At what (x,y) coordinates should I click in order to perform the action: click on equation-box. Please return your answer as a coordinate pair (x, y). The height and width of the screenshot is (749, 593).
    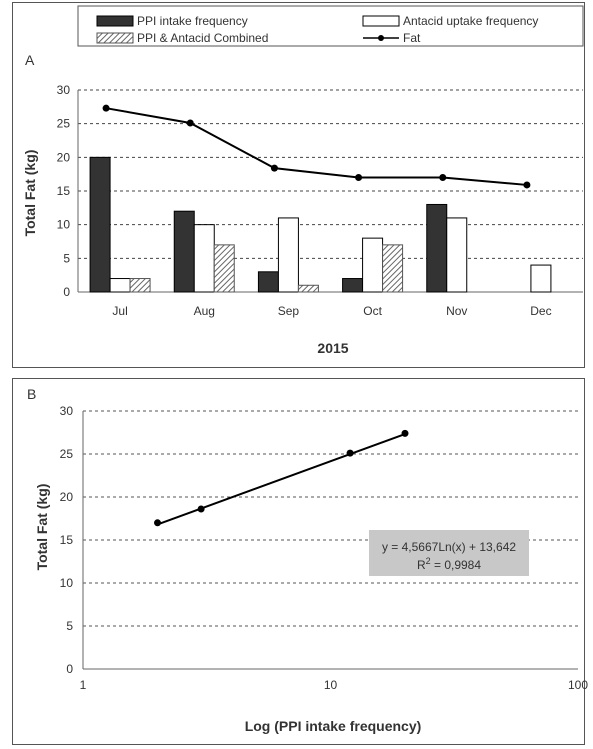
    Looking at the image, I should click on (449, 553).